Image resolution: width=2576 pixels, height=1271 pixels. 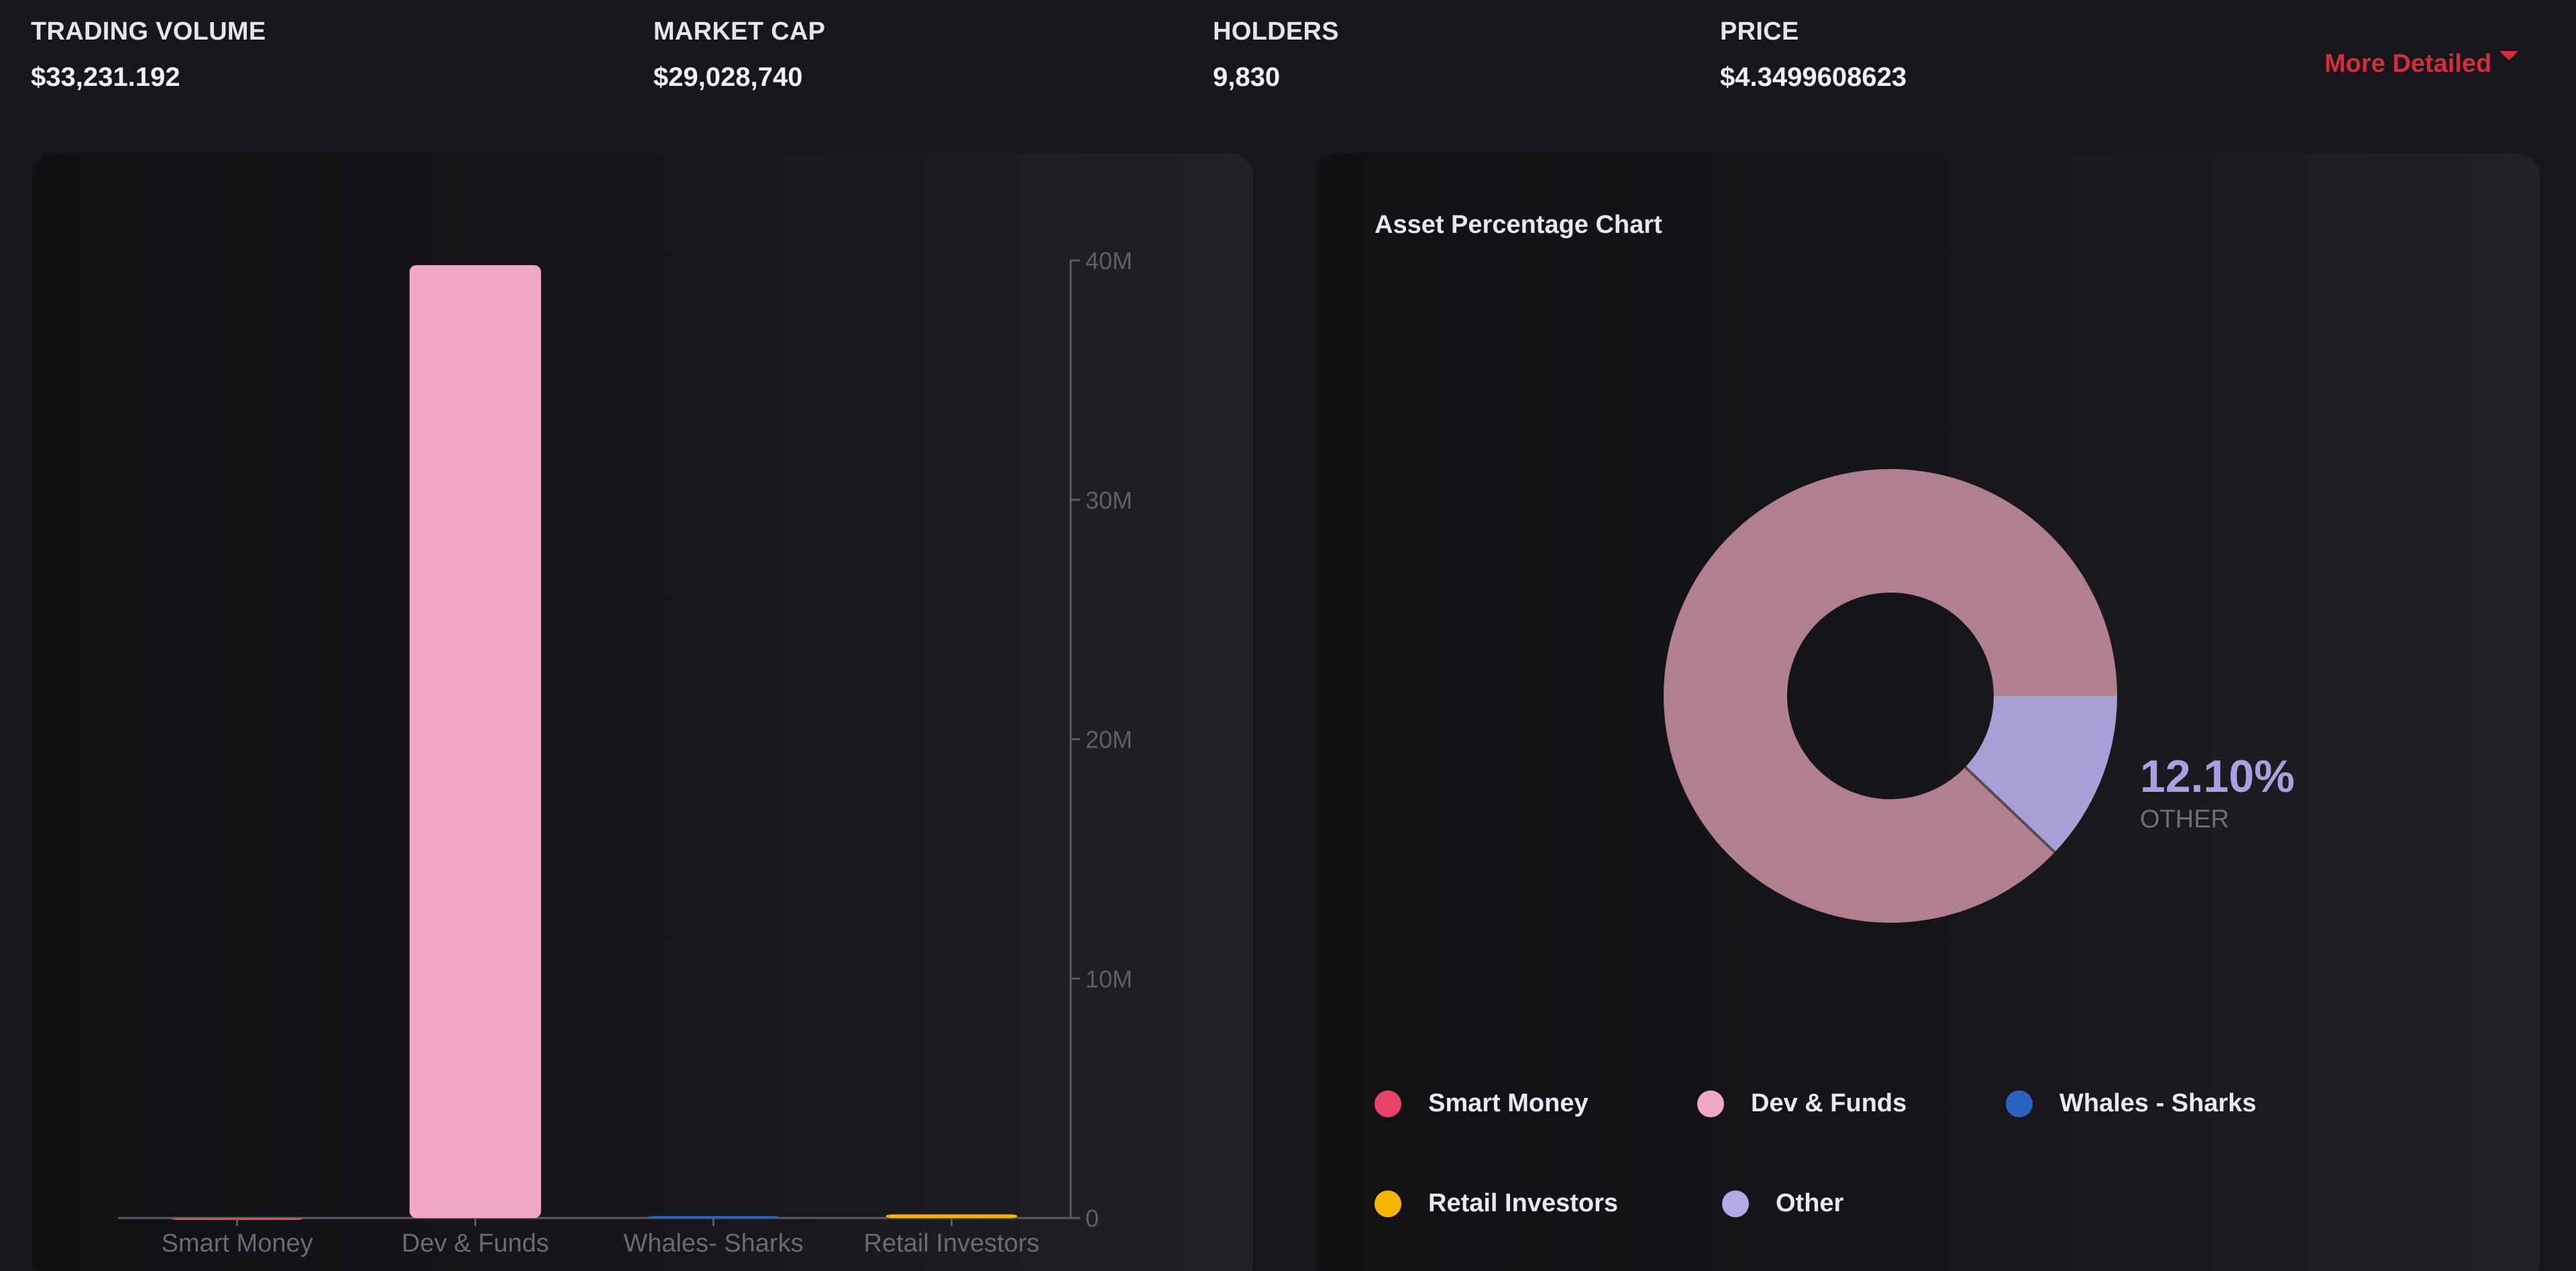 What do you see at coordinates (1276, 55) in the screenshot?
I see `stat-holders: HOLDERS 9,830` at bounding box center [1276, 55].